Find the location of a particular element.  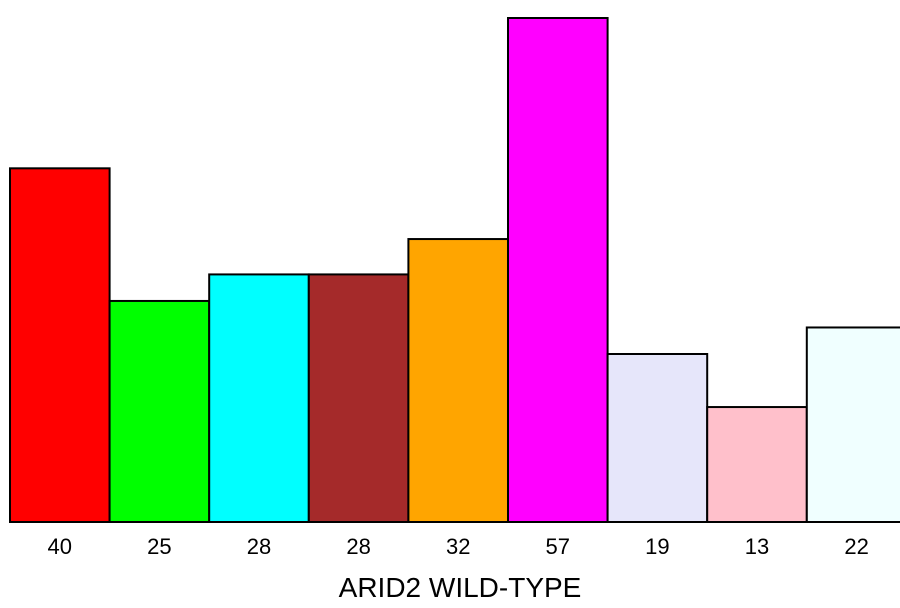

x-tick-label-7: 19 is located at coordinates (657, 546).